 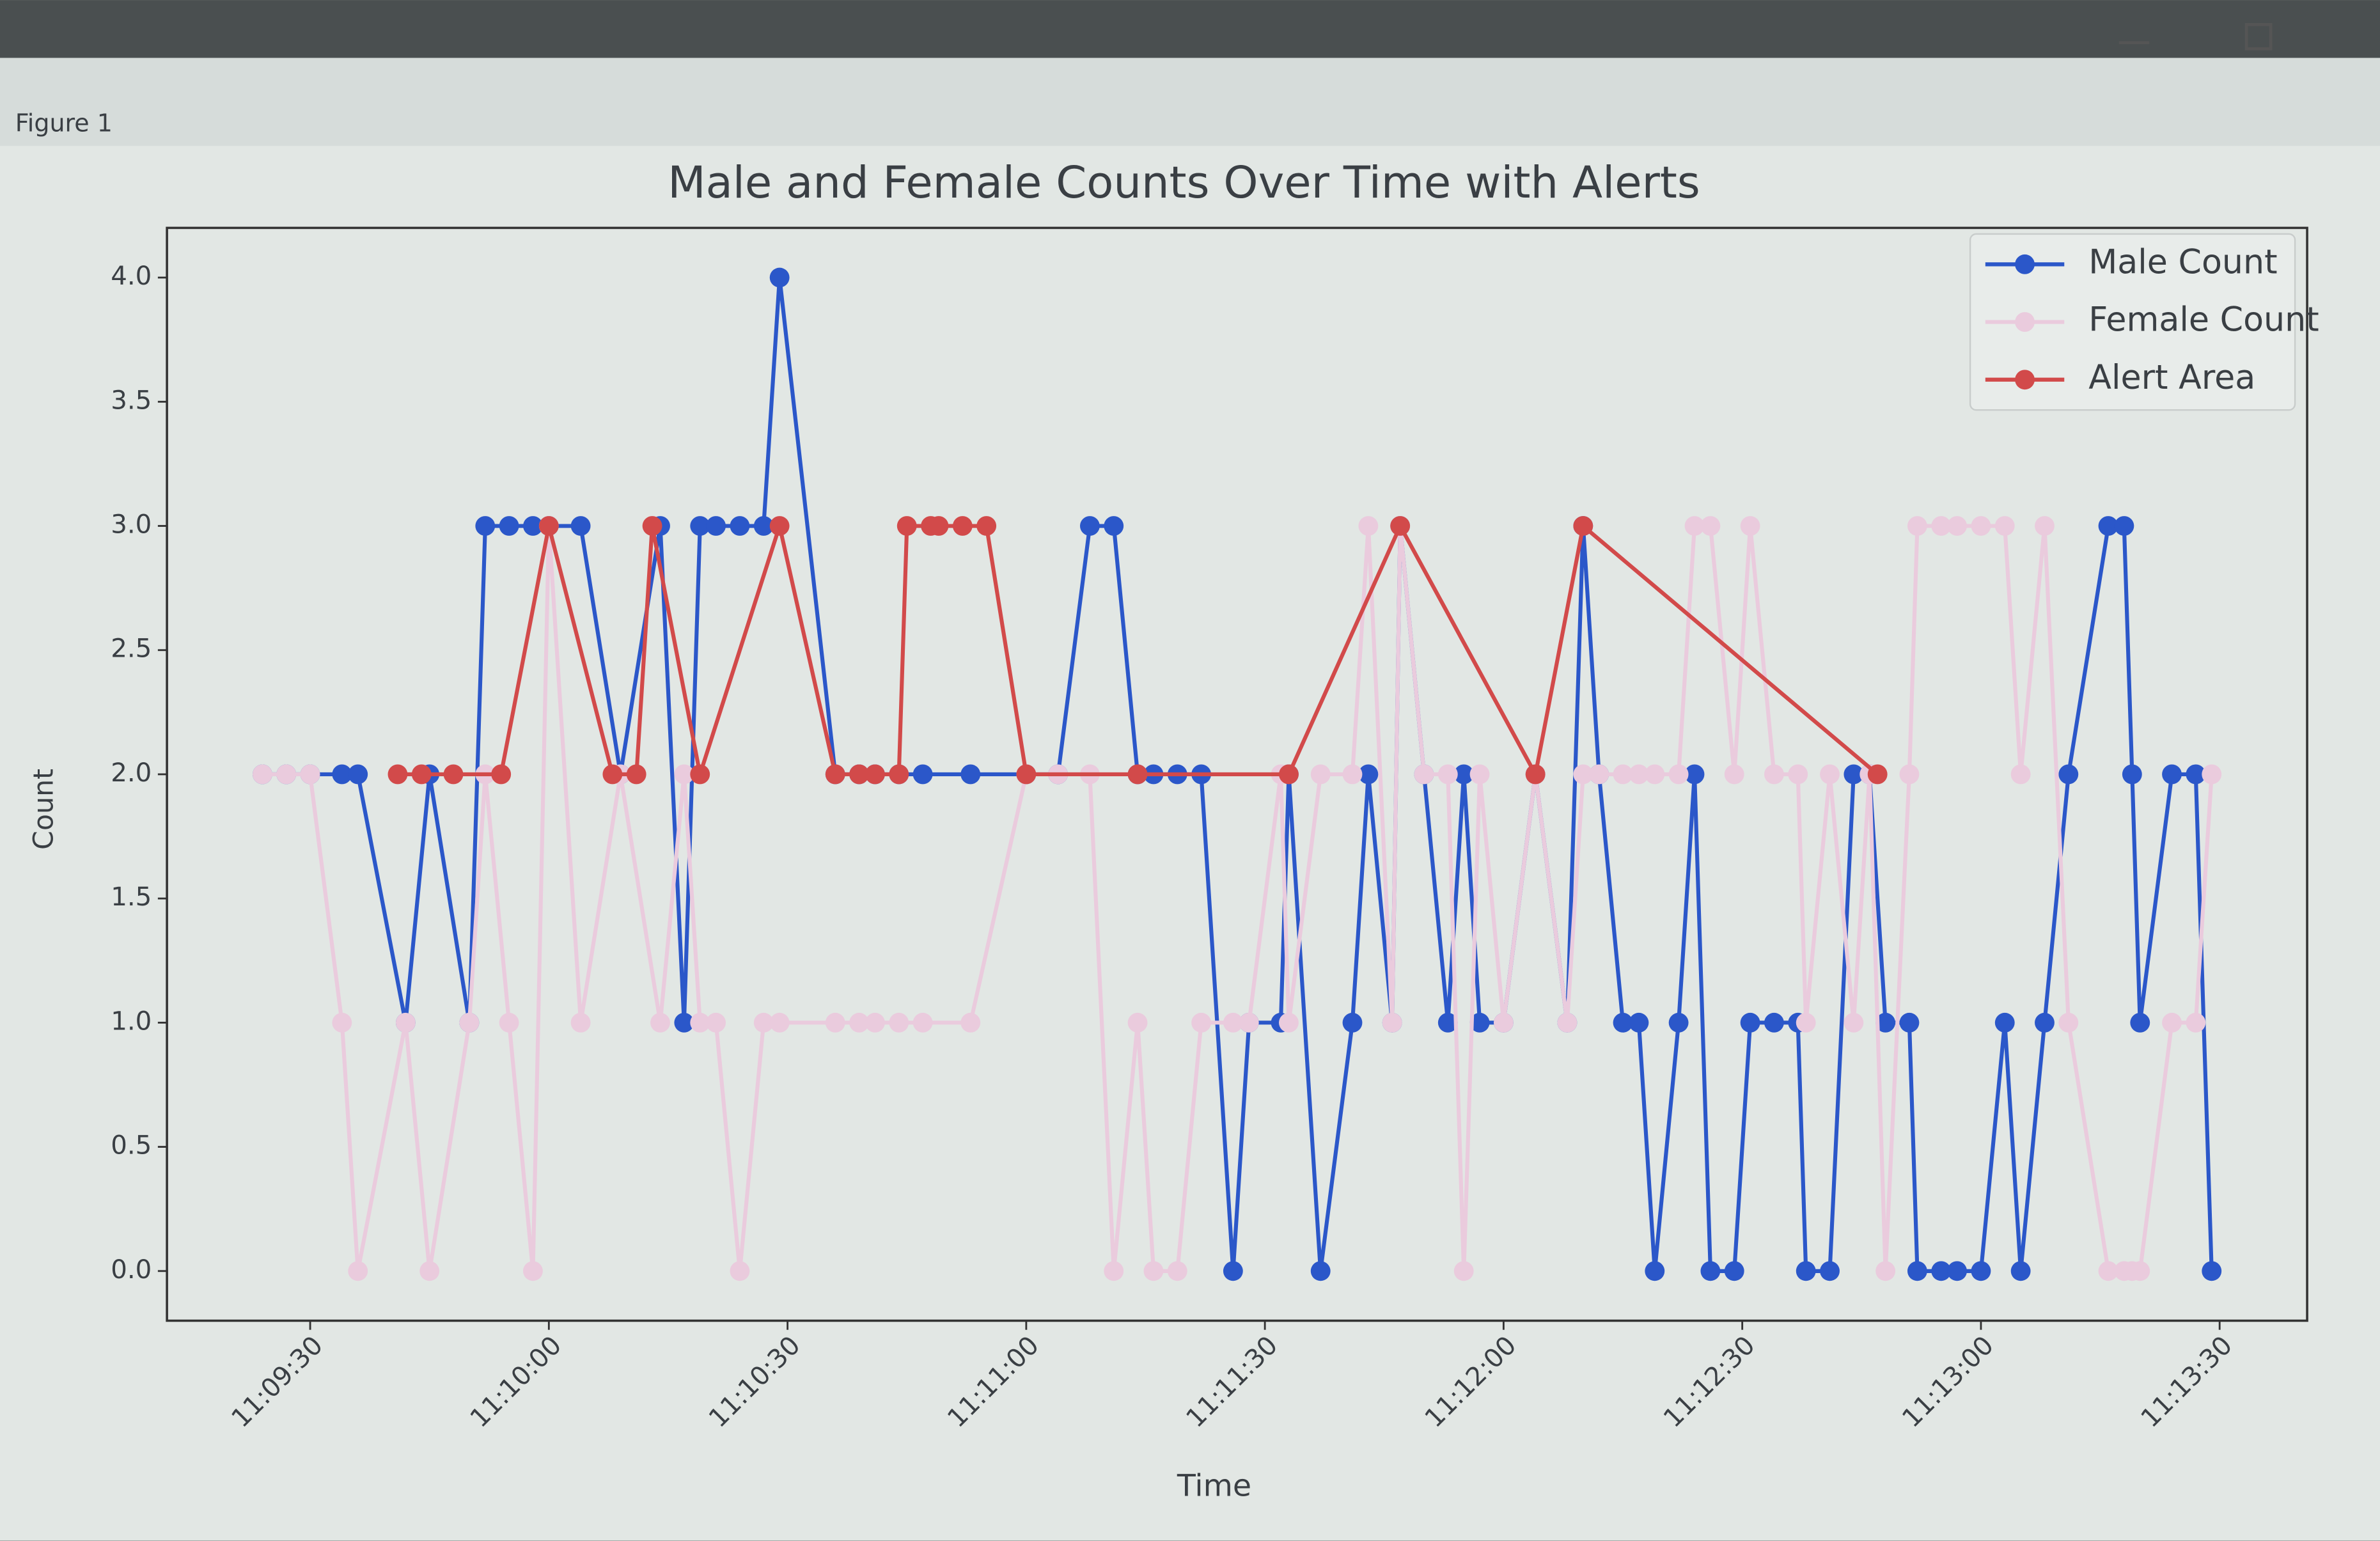 What do you see at coordinates (2203, 320) in the screenshot?
I see `legend-label: Female Count` at bounding box center [2203, 320].